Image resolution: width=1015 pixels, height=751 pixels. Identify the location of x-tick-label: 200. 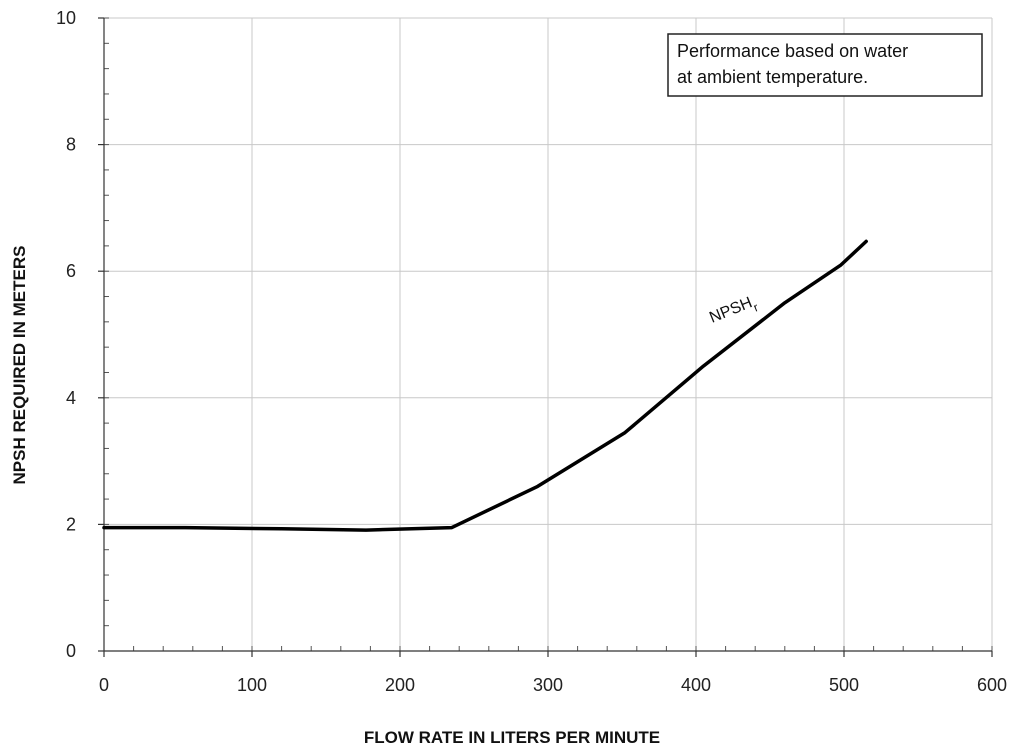
(400, 685).